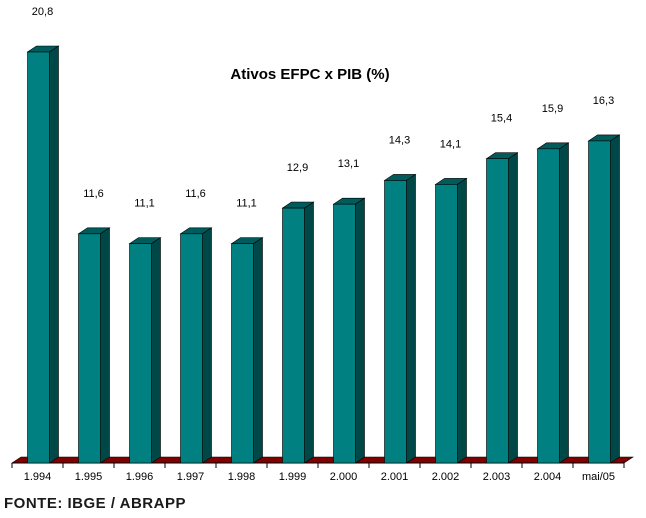  I want to click on bar-value-label: 14,3, so click(399, 140).